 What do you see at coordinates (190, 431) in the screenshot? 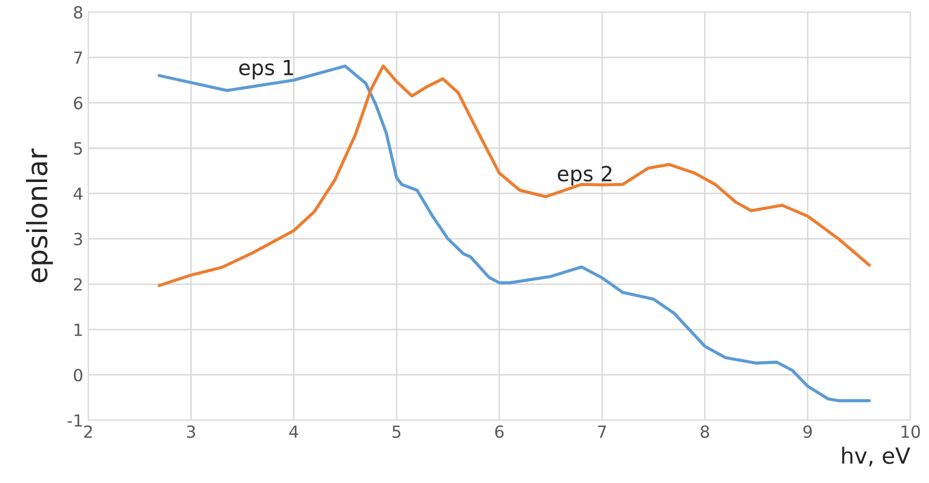
I see `x-tick-label: 3` at bounding box center [190, 431].